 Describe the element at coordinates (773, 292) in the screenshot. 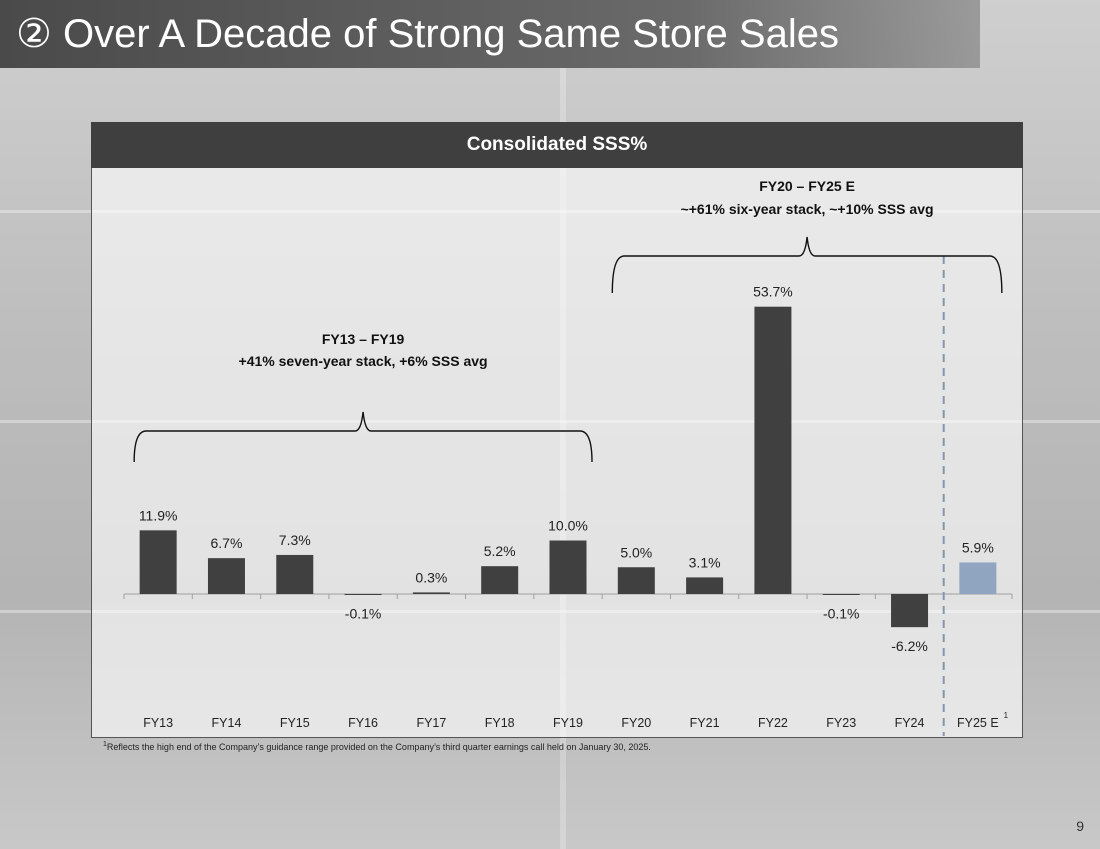

I see `data-label: 53.7%` at that location.